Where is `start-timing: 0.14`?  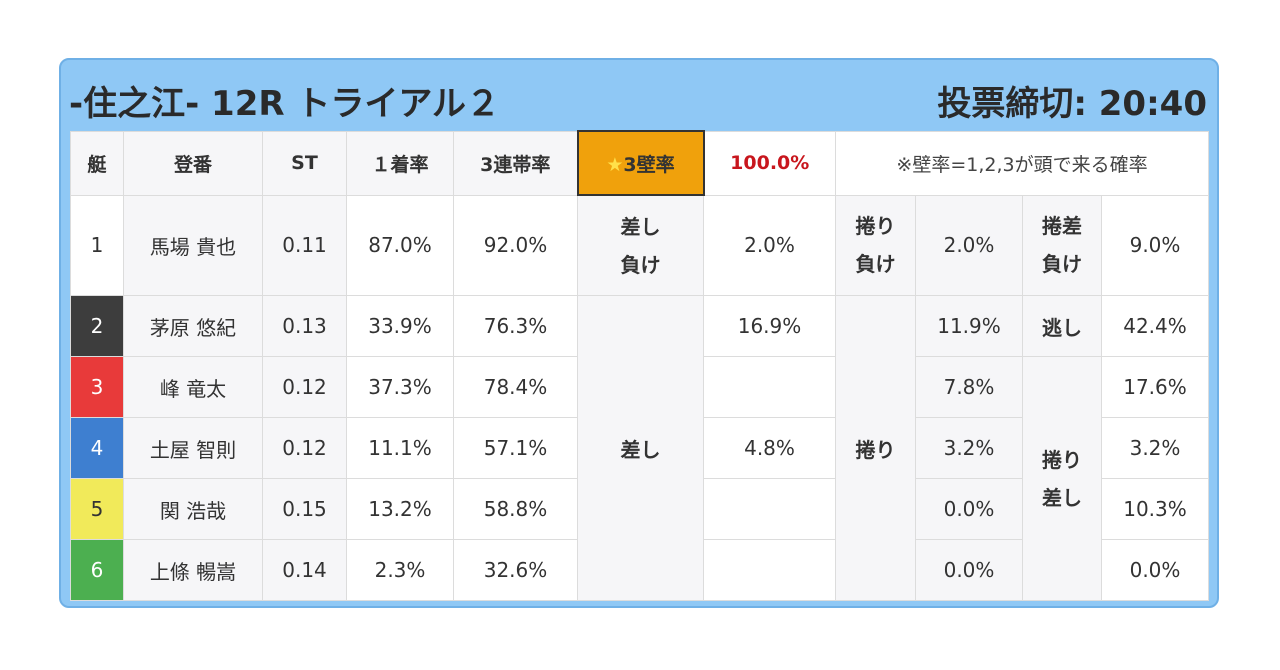
start-timing: 0.14 is located at coordinates (304, 570).